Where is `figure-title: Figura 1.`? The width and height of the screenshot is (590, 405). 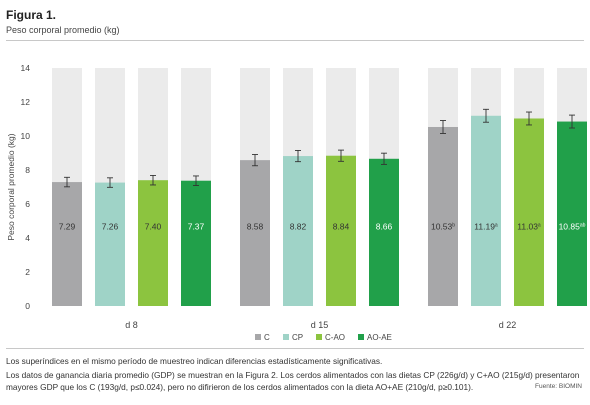
figure-title: Figura 1. is located at coordinates (31, 15).